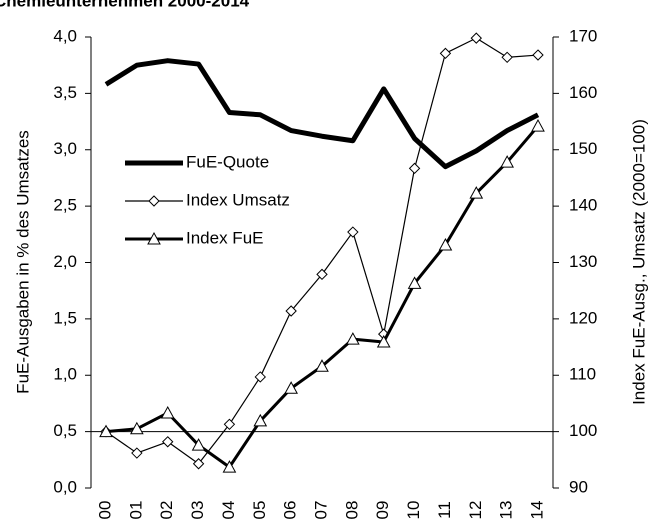 This screenshot has width=653, height=526. Describe the element at coordinates (65, 35) in the screenshot. I see `y-tick-label: 4,0` at that location.